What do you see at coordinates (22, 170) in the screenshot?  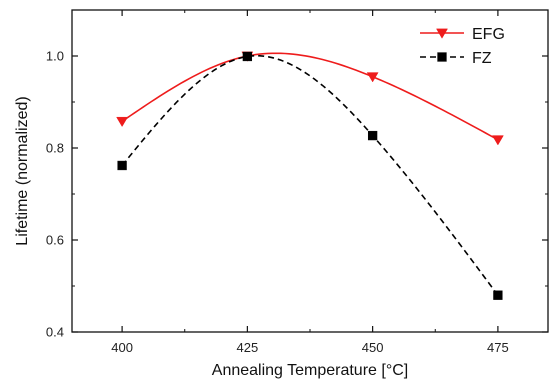 I see `y-axis-label: Lifetime (normalized)` at bounding box center [22, 170].